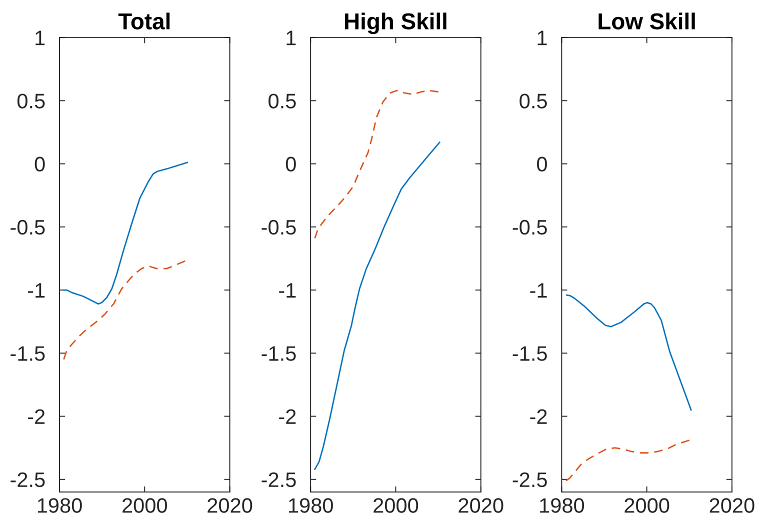 The image size is (757, 527). What do you see at coordinates (144, 21) in the screenshot?
I see `chart-title: Total` at bounding box center [144, 21].